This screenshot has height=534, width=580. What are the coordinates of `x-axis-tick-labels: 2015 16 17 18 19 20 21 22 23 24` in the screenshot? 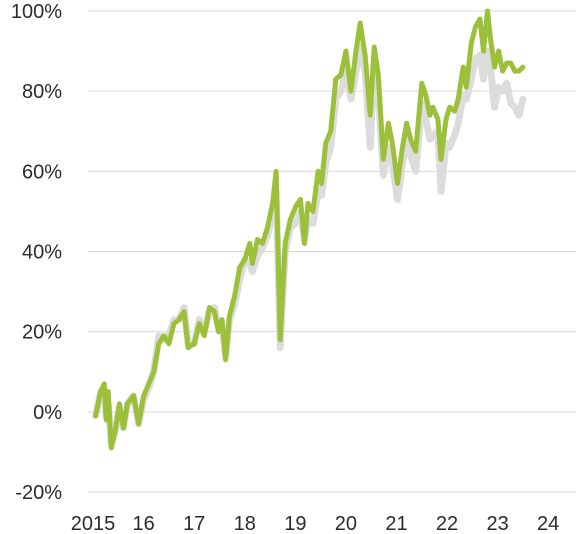 It's located at (315, 523).